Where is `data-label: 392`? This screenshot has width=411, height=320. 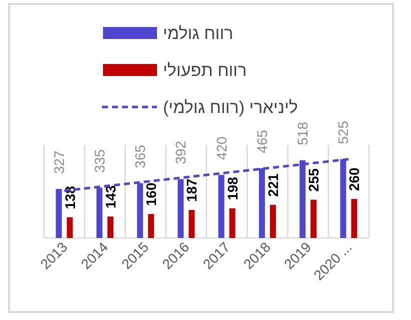 data-label: 392 is located at coordinates (180, 152).